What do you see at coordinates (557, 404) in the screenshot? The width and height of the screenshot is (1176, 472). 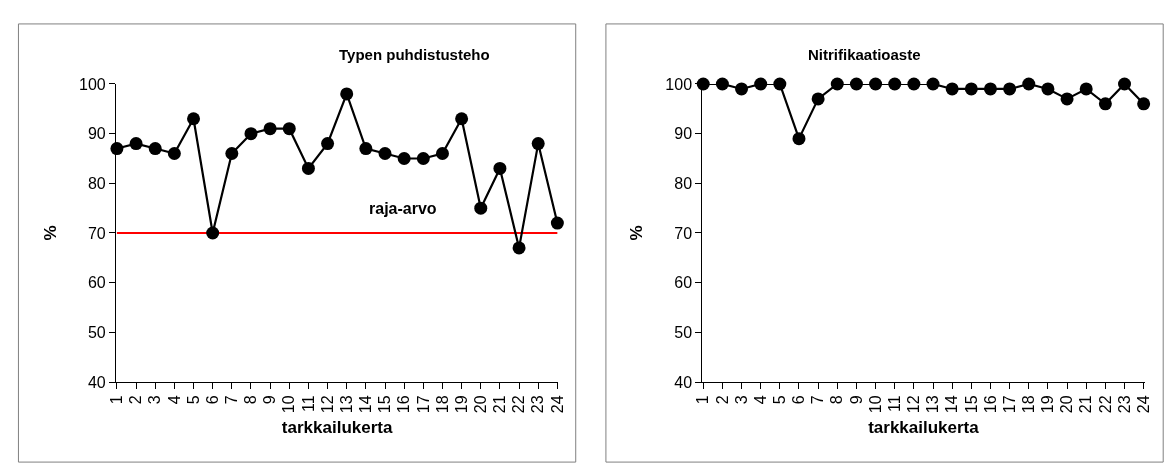 I see `x-tick-label: 24` at bounding box center [557, 404].